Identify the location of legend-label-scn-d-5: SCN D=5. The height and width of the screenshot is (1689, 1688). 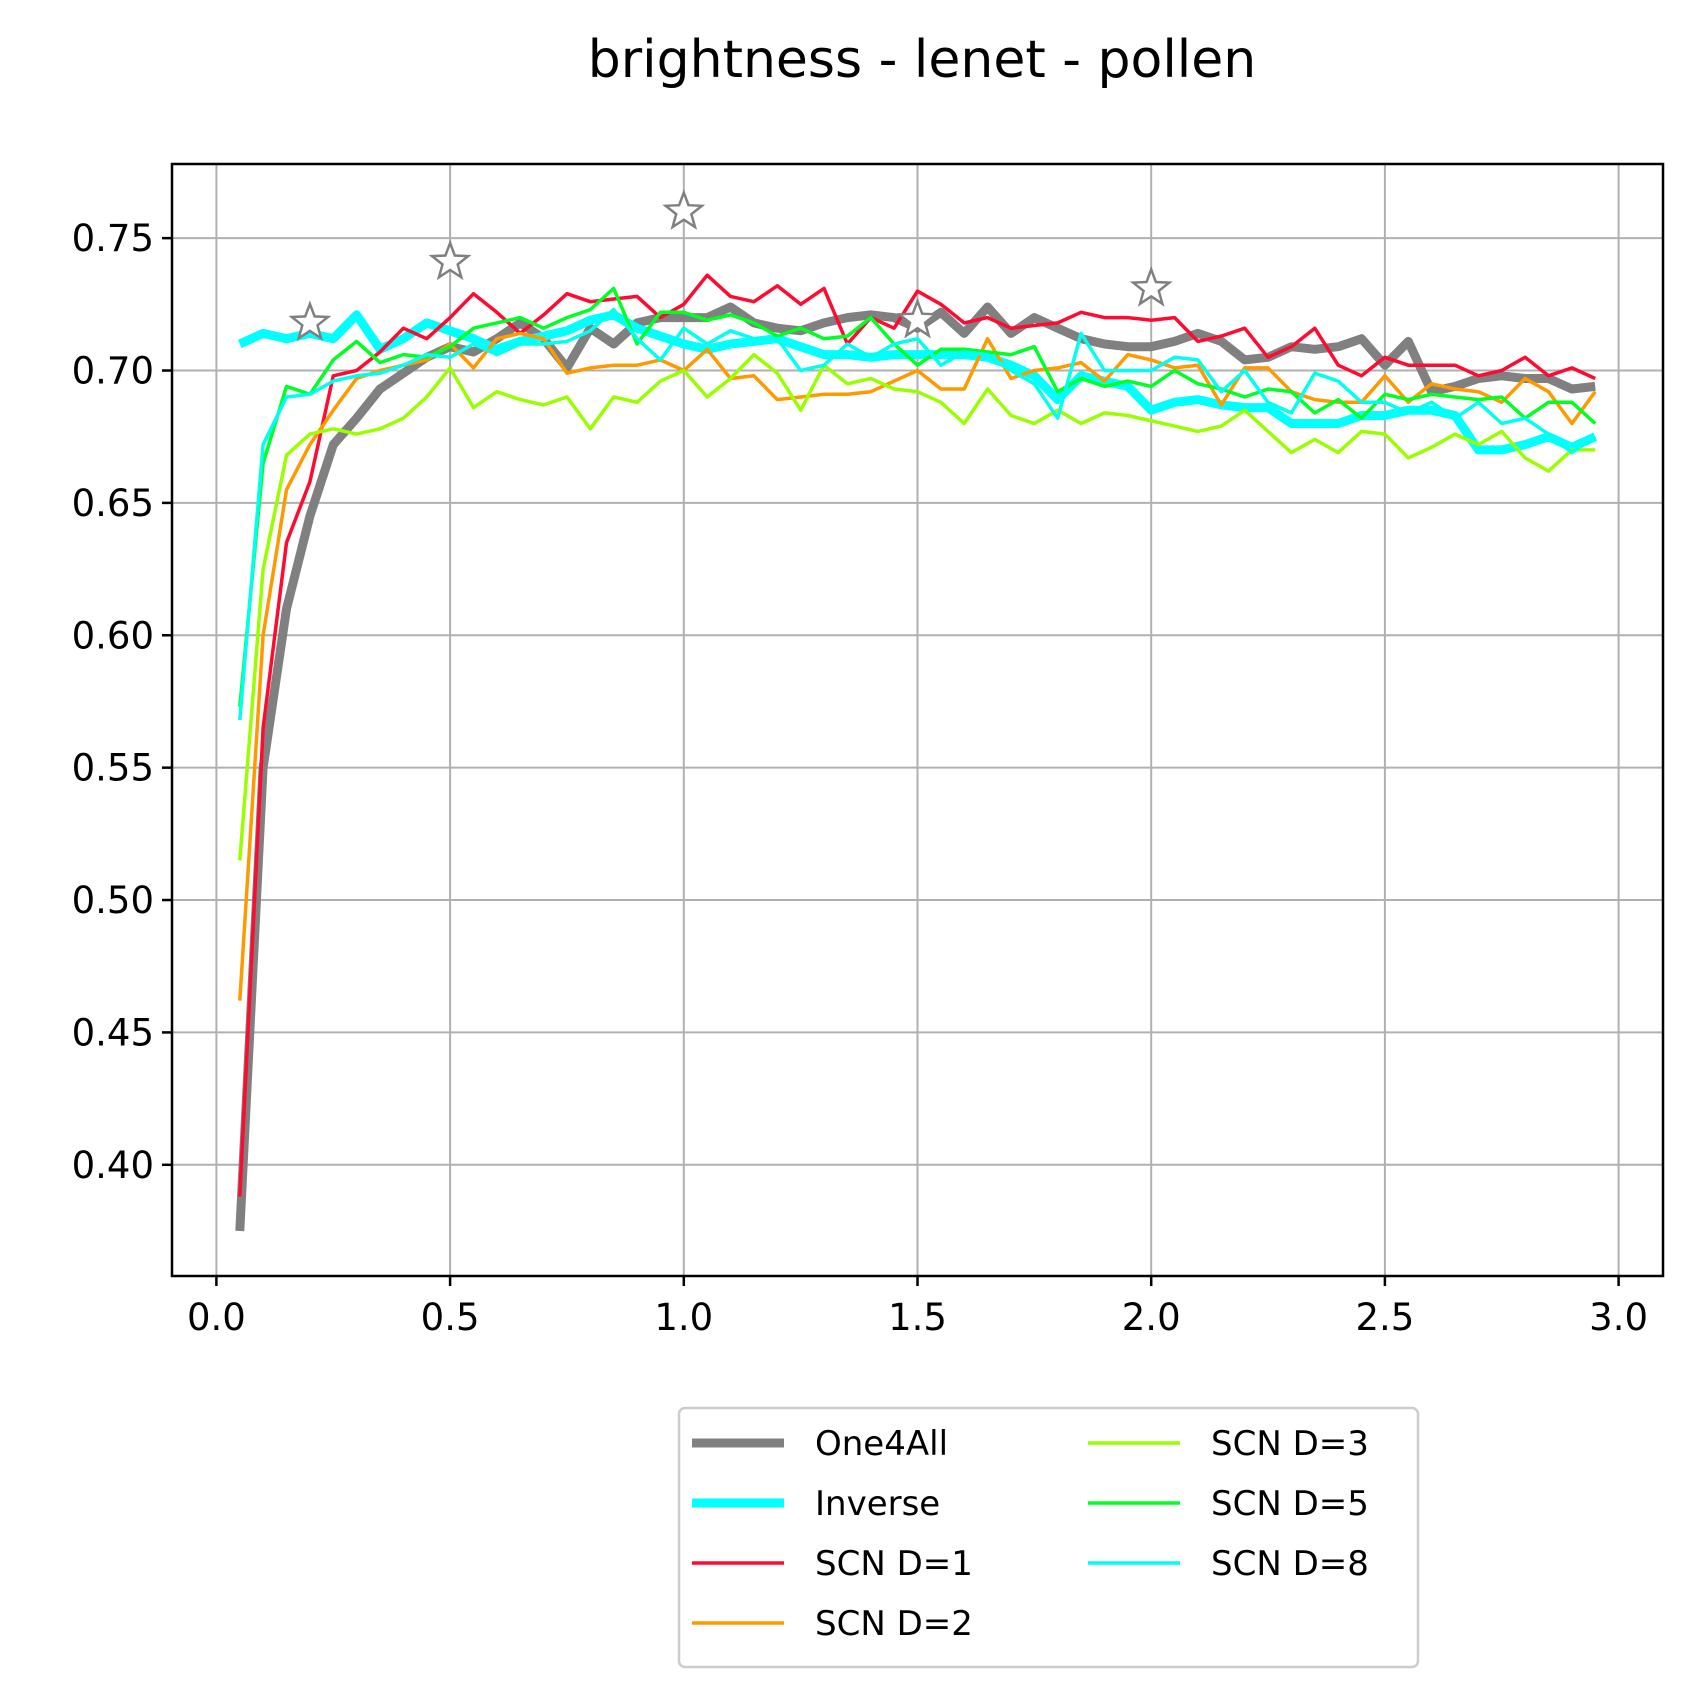
(1290, 1504).